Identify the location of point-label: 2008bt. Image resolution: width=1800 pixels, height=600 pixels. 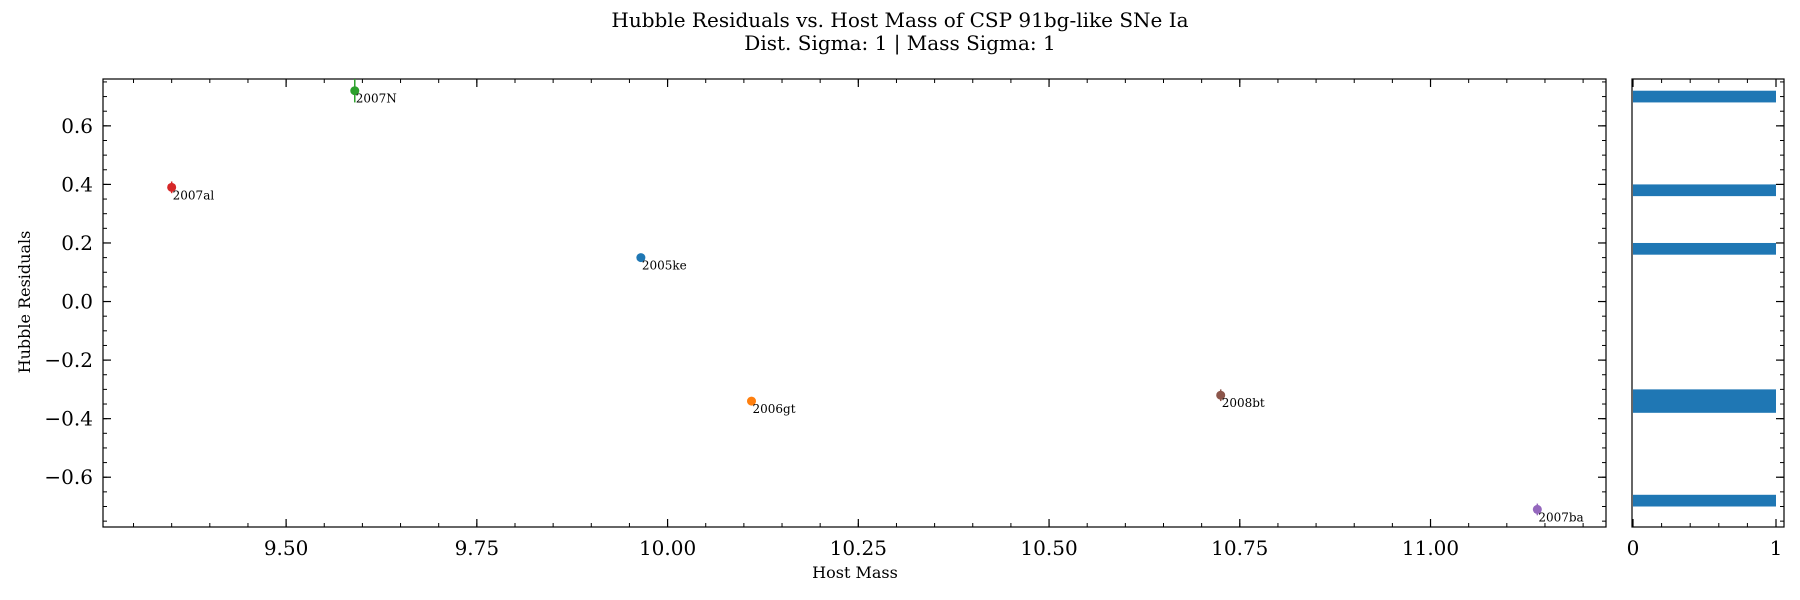
(1243, 403).